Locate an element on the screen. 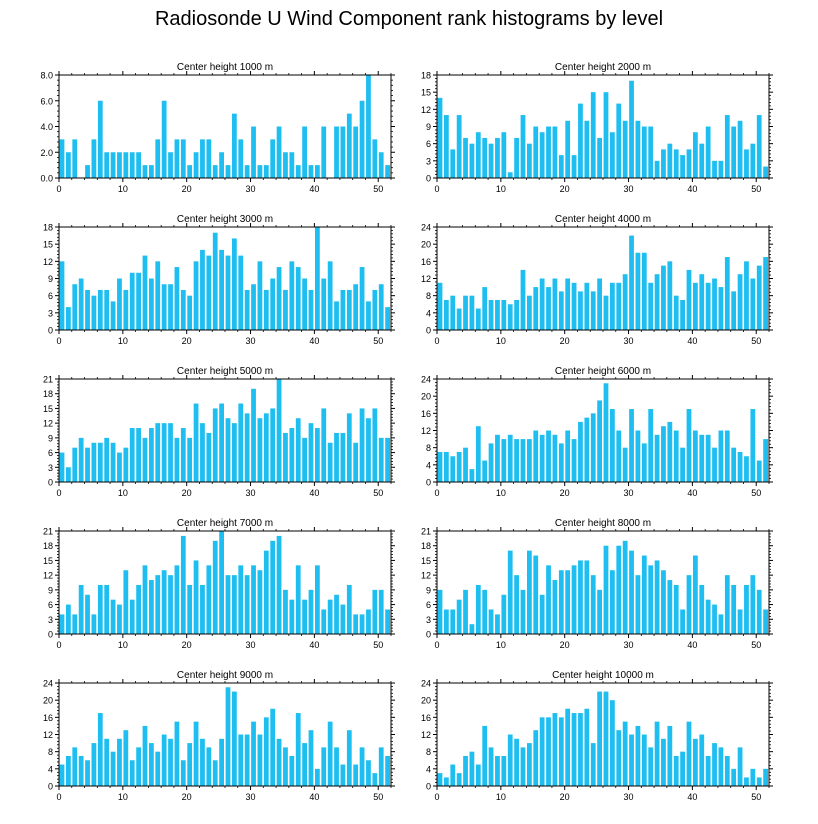  x-tick-label: 30 is located at coordinates (629, 341).